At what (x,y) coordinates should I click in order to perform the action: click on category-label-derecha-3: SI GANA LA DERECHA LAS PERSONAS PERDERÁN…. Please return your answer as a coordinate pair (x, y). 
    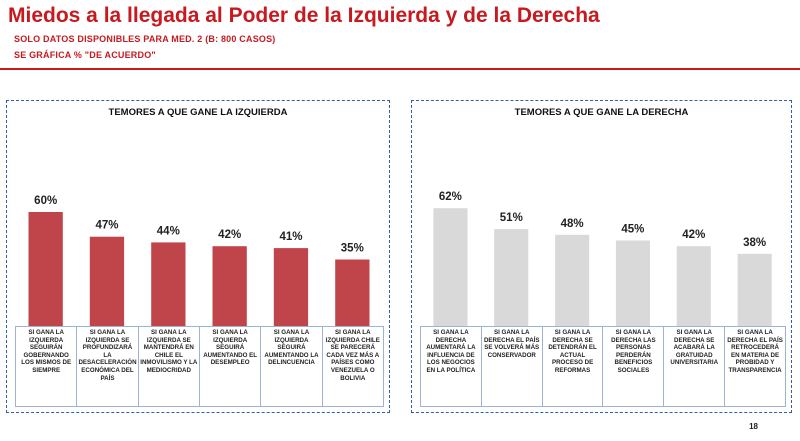
    Looking at the image, I should click on (633, 366).